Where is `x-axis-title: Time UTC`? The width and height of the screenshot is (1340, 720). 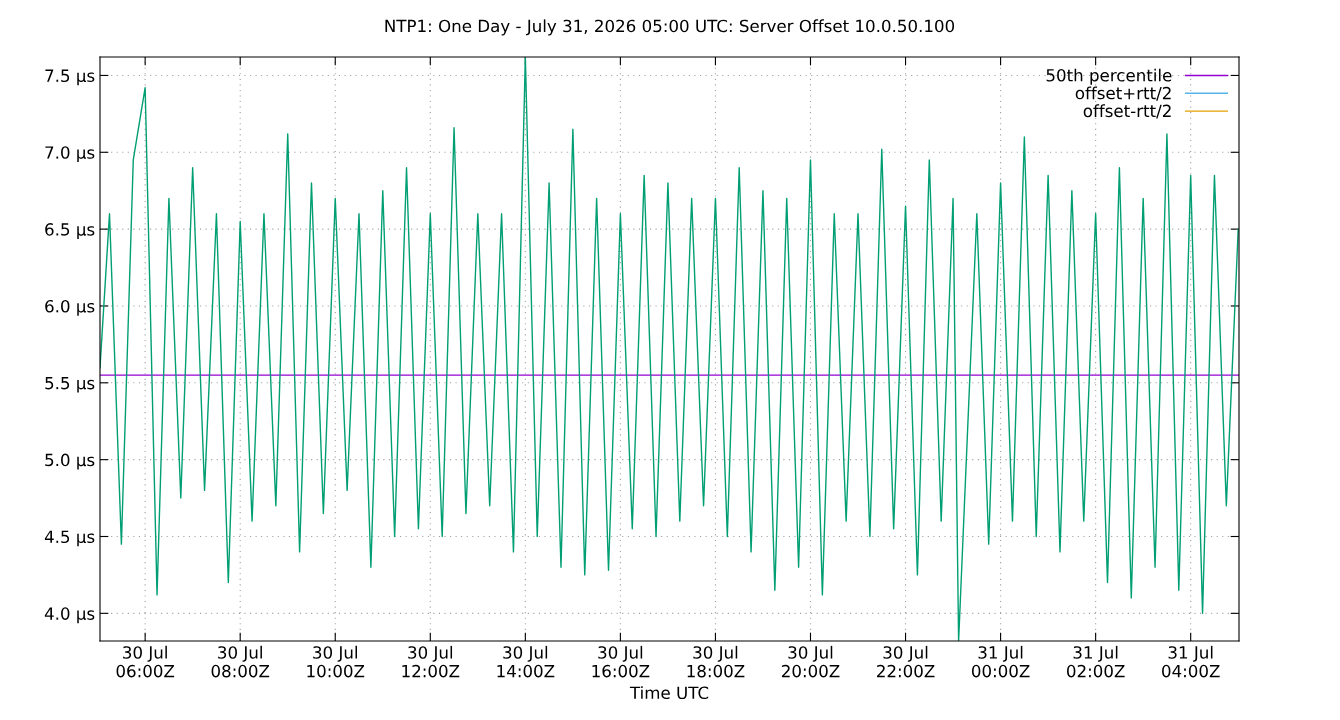 x-axis-title: Time UTC is located at coordinates (669, 693).